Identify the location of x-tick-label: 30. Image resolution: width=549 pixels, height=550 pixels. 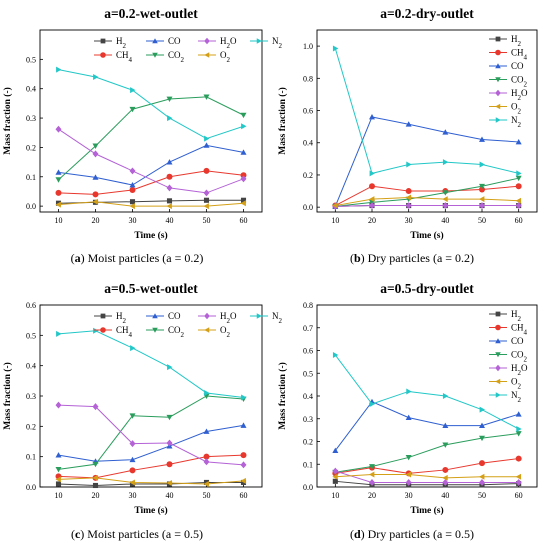
(409, 495).